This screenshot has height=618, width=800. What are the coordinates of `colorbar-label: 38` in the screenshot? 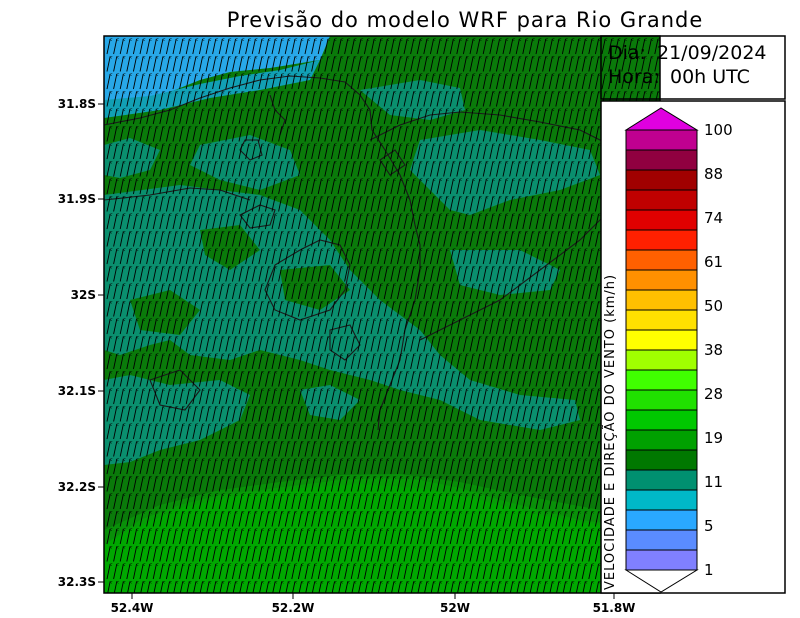 It's located at (713, 350).